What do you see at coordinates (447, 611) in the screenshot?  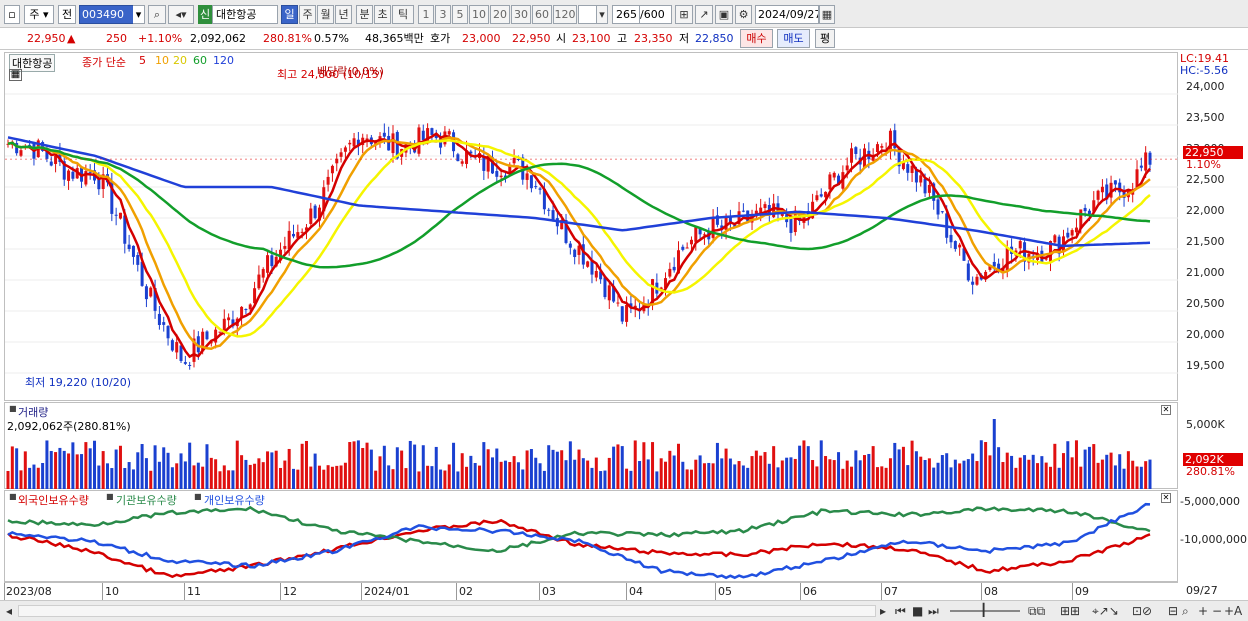 I see `scrollbar-track` at bounding box center [447, 611].